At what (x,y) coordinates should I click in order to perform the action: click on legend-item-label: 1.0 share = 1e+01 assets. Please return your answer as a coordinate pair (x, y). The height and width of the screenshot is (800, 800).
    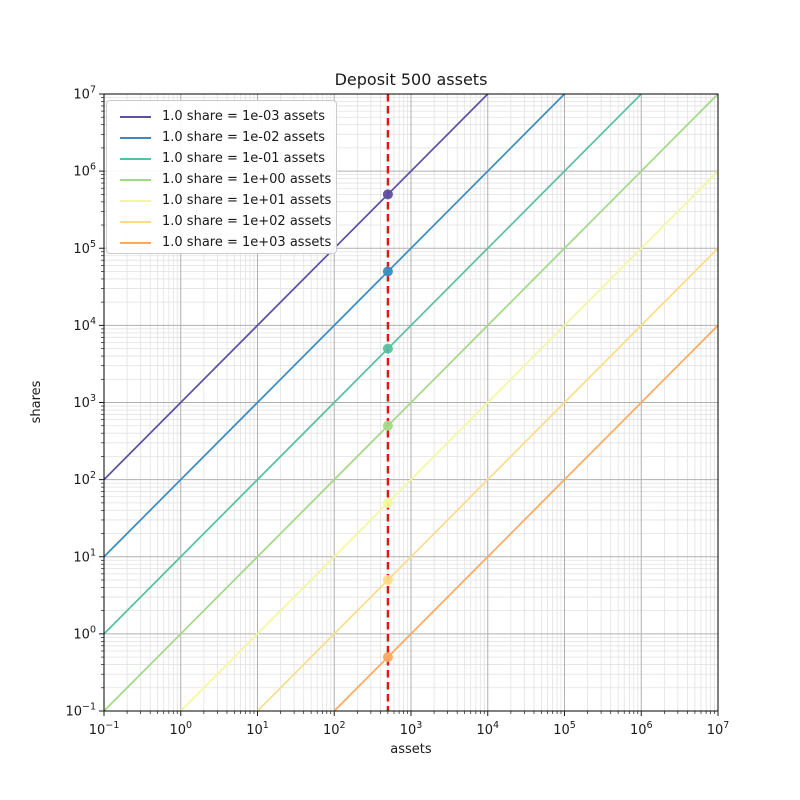
    Looking at the image, I should click on (247, 200).